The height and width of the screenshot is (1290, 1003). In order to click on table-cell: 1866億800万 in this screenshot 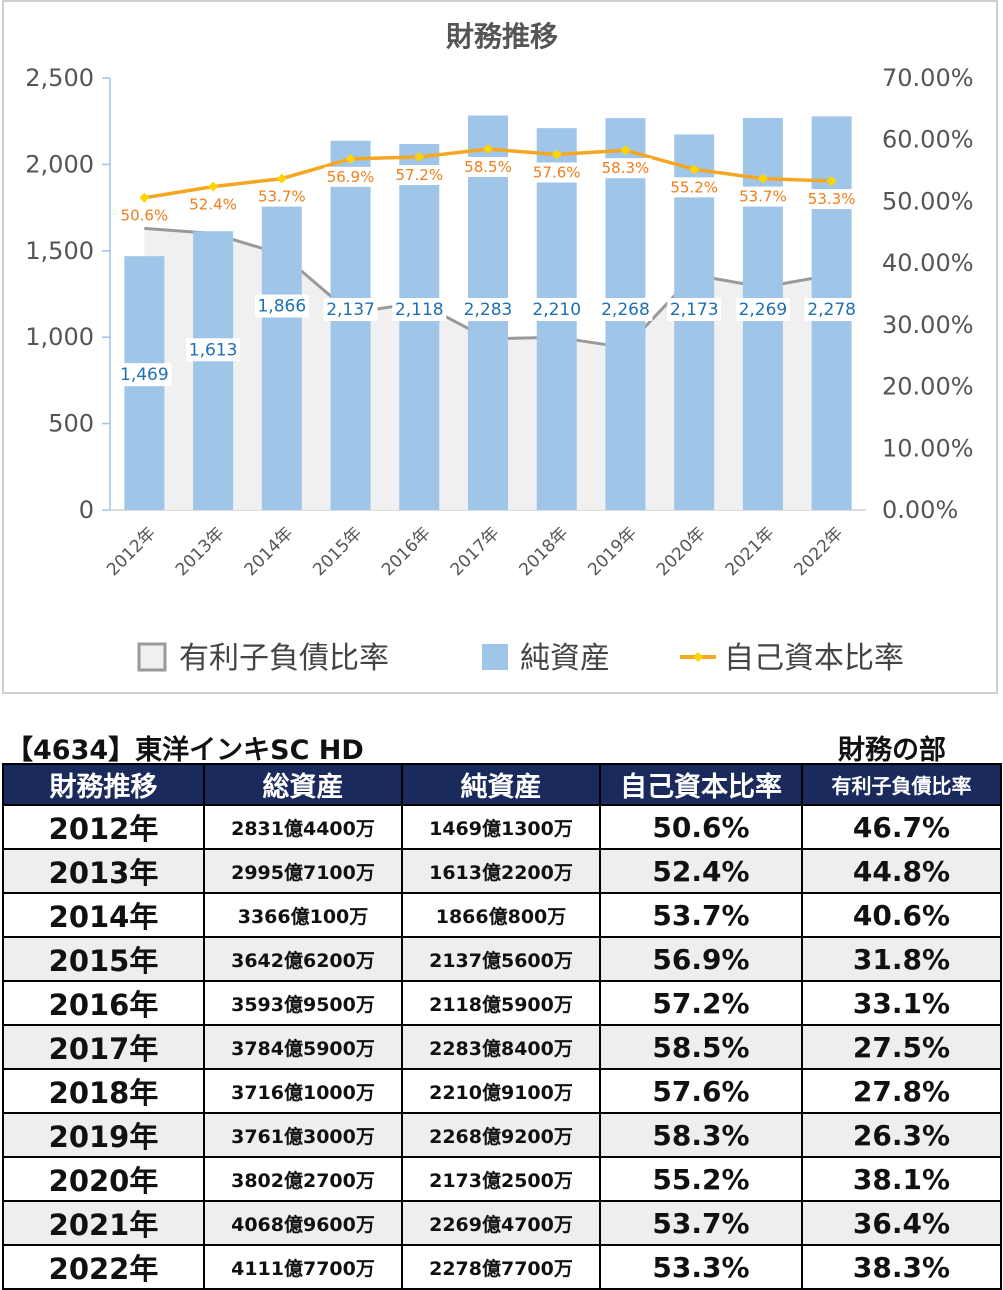, I will do `click(501, 915)`.